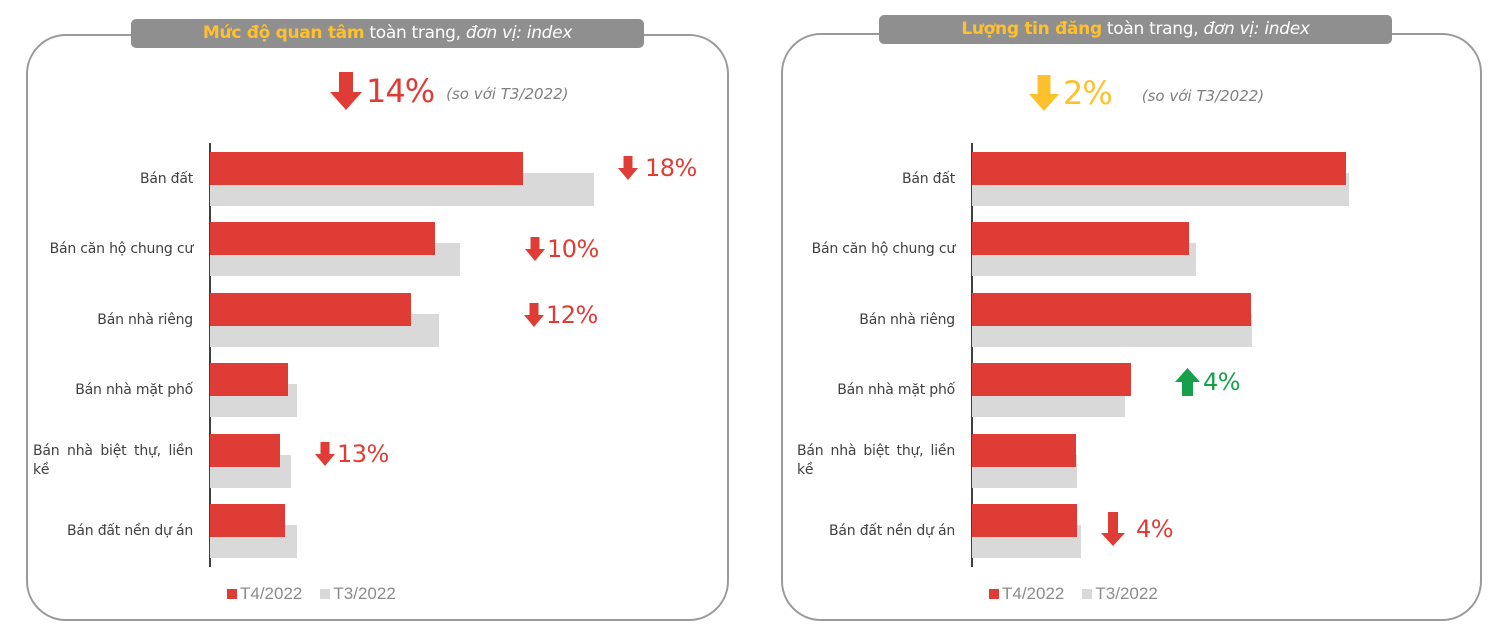 Image resolution: width=1488 pixels, height=626 pixels. Describe the element at coordinates (519, 33) in the screenshot. I see `left-title-unit: đơn vị: index` at that location.